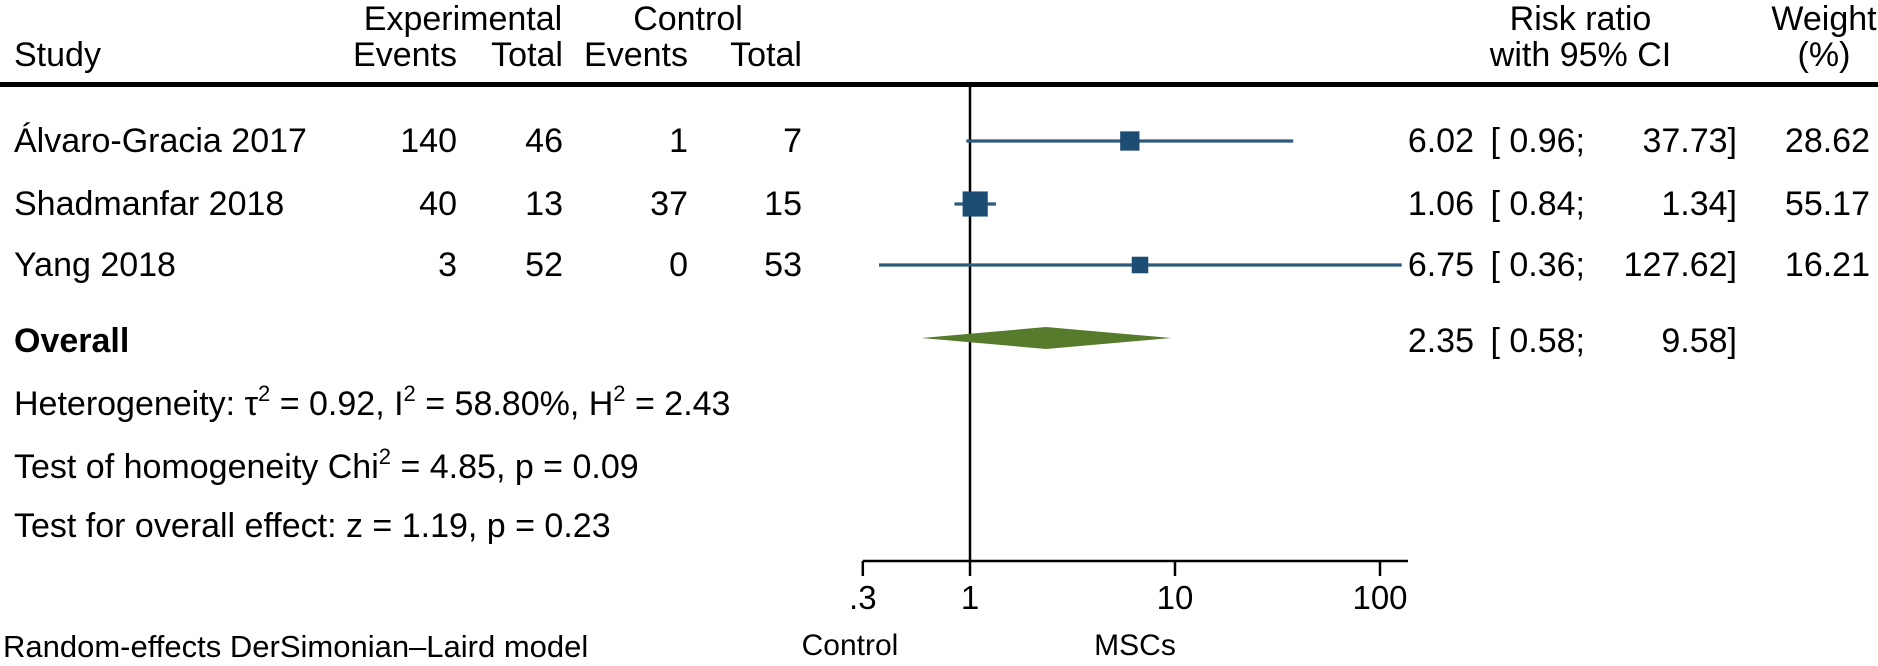 This screenshot has height=666, width=1878. Describe the element at coordinates (160, 141) in the screenshot. I see `study-name: Álvaro-Gracia 2017` at that location.